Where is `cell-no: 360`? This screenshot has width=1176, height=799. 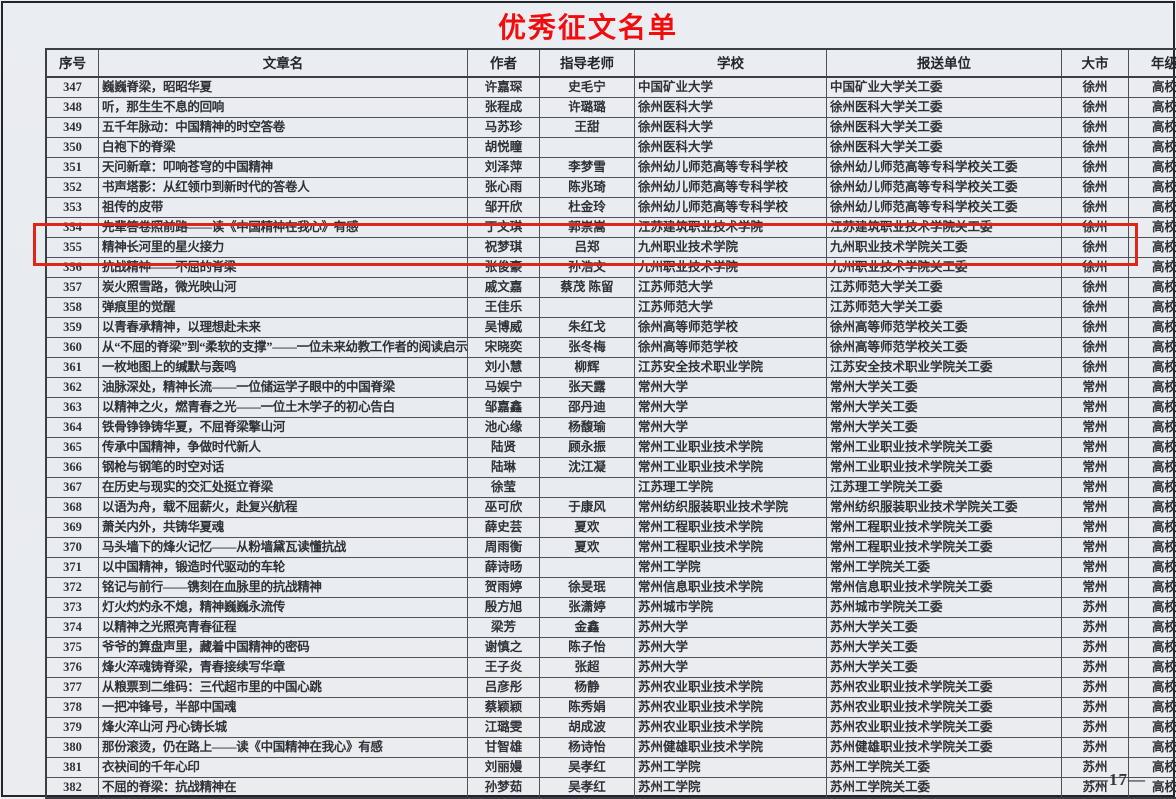
cell-no: 360 is located at coordinates (72, 348).